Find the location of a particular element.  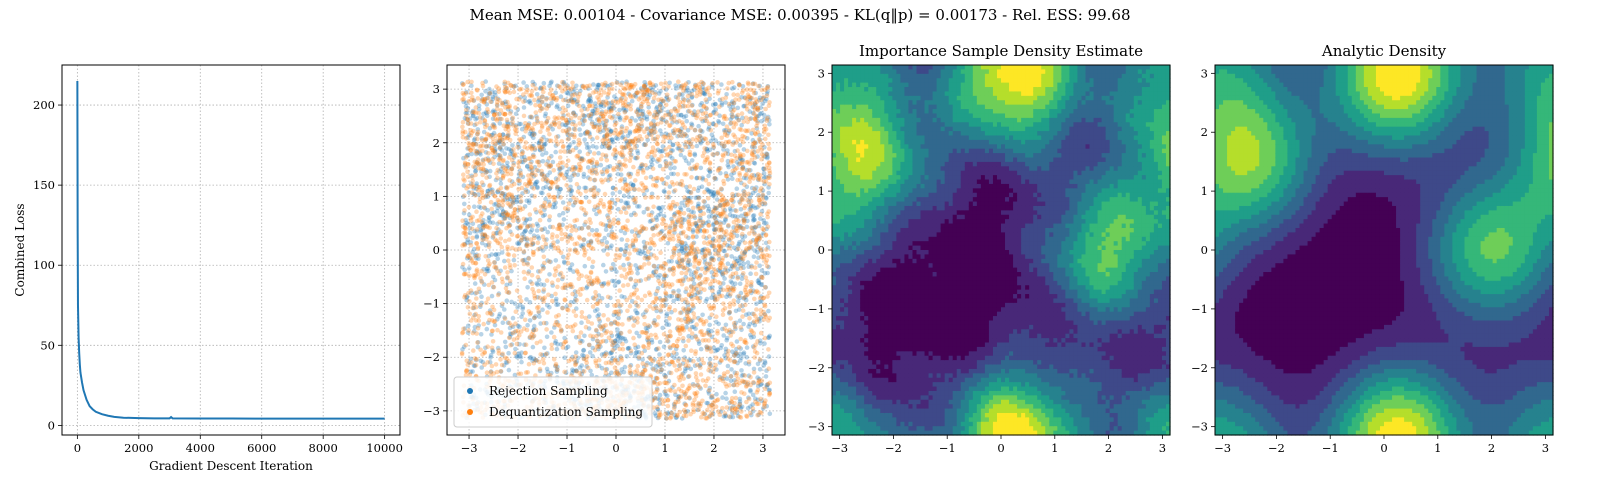

y-tick-label: 50 is located at coordinates (47, 345).